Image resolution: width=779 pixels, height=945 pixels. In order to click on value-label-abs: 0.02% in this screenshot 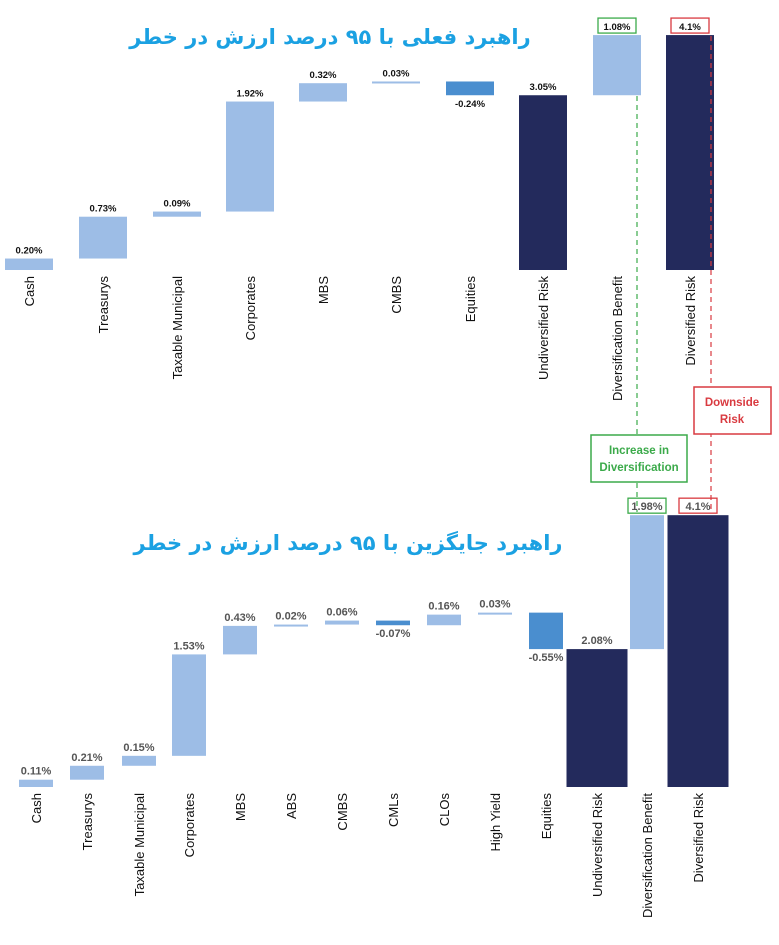, I will do `click(290, 617)`.